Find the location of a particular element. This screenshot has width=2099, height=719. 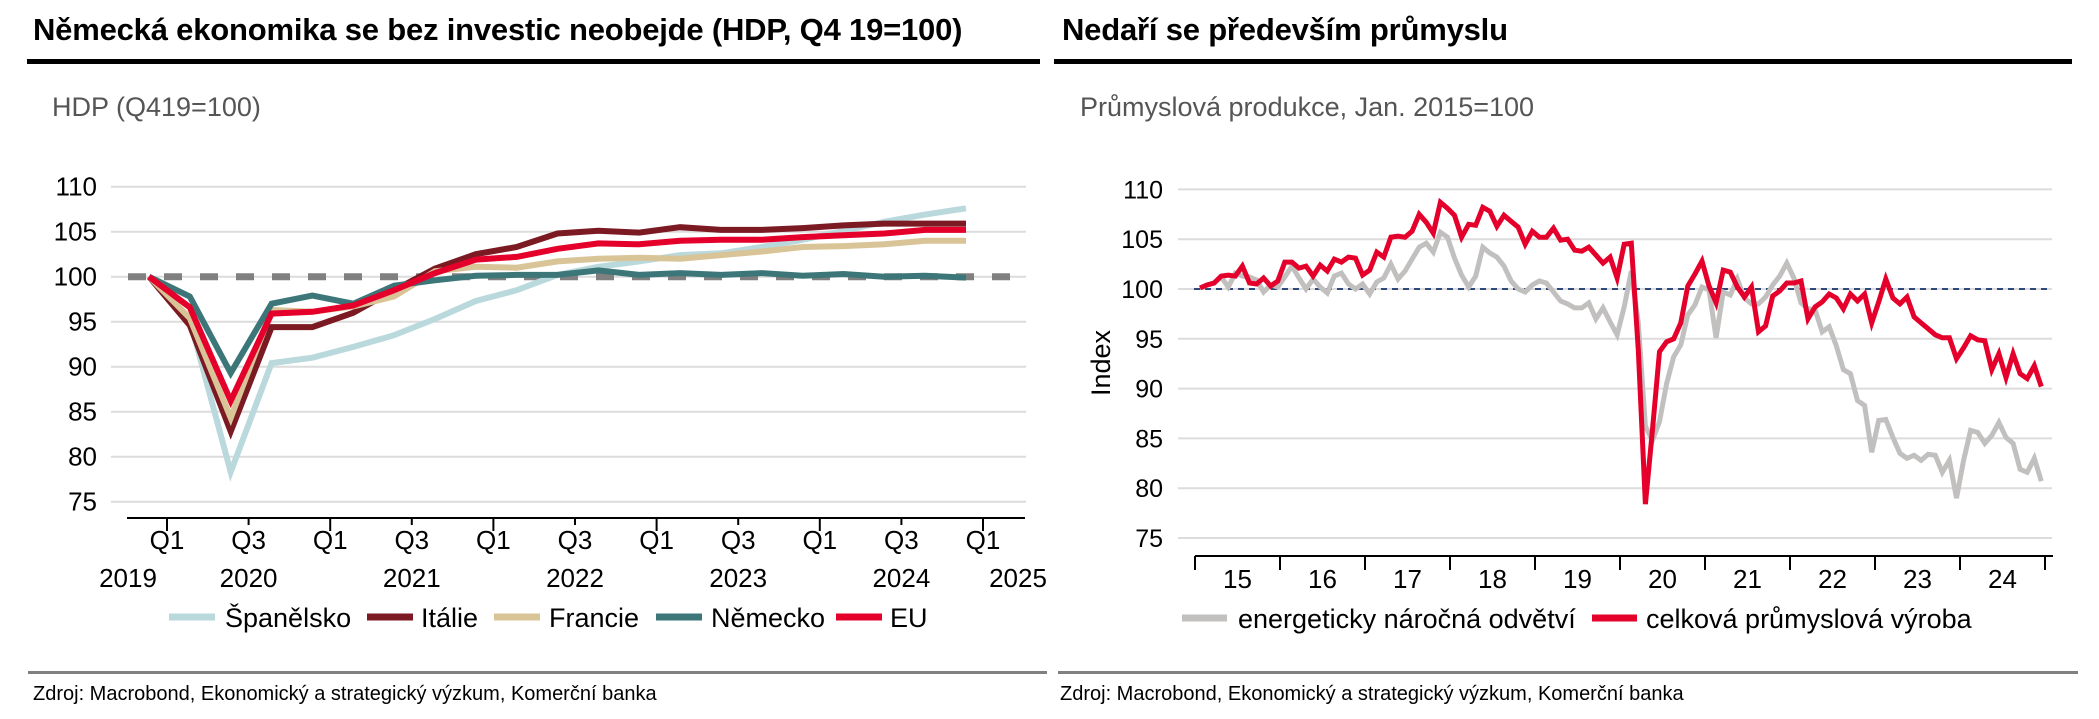

legend-label: energeticky náročná odvětví is located at coordinates (1407, 619).